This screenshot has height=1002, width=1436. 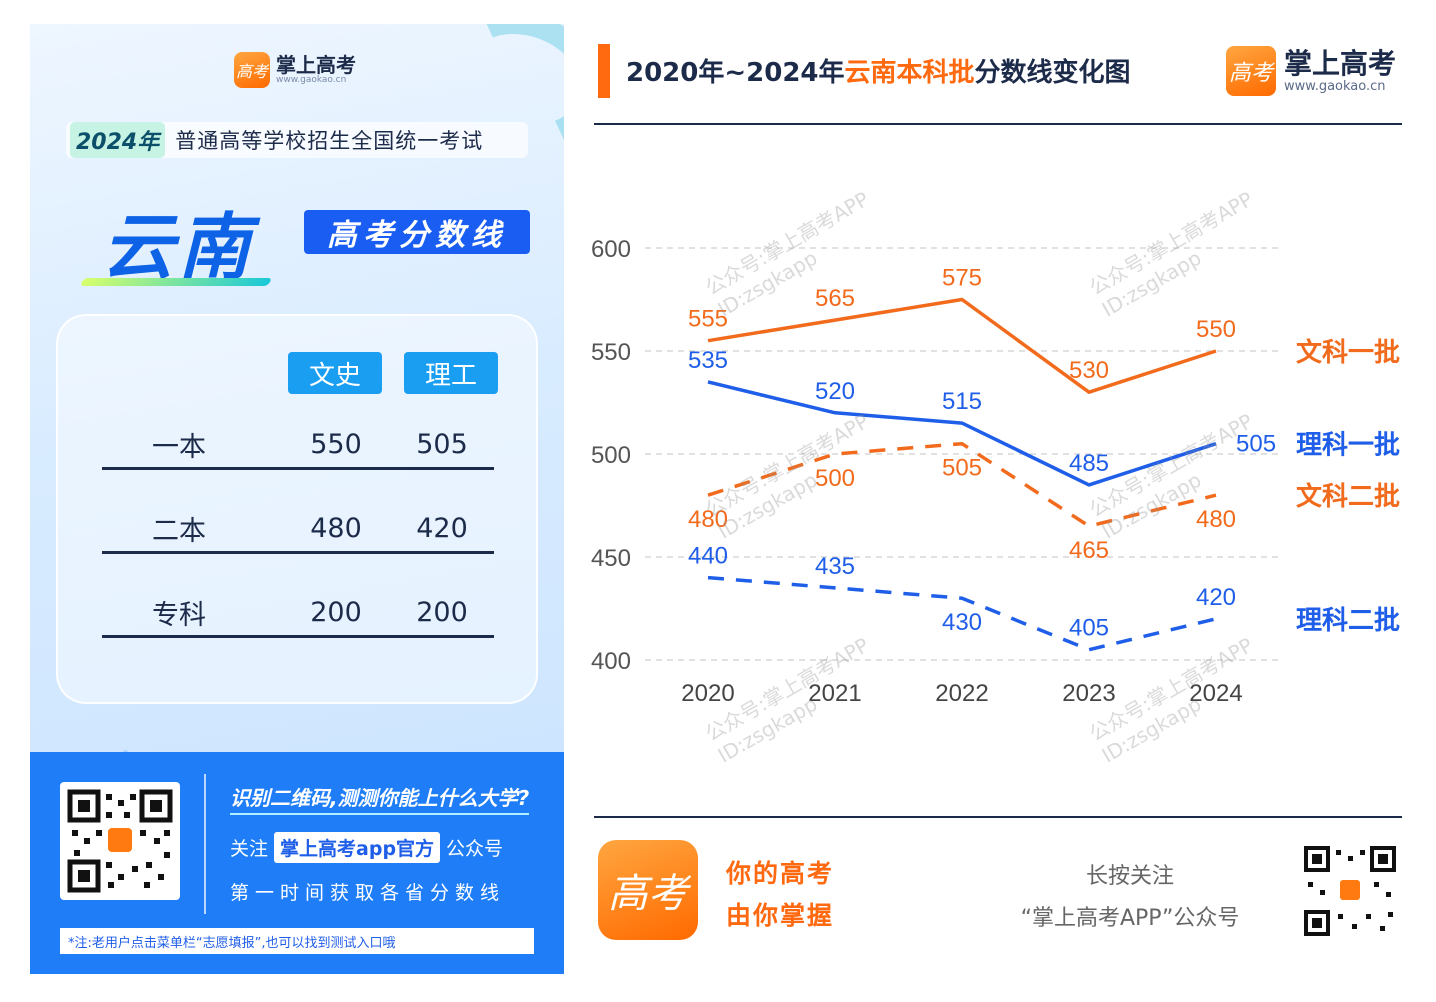 I want to click on table-row: 专科 200 200, so click(x=298, y=614).